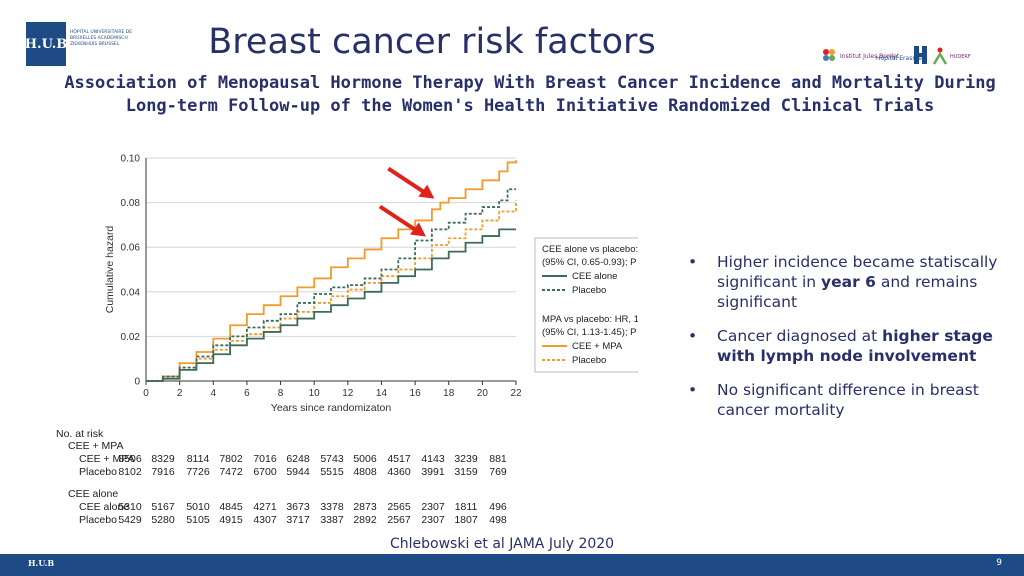  What do you see at coordinates (999, 563) in the screenshot?
I see `page-number: 9` at bounding box center [999, 563].